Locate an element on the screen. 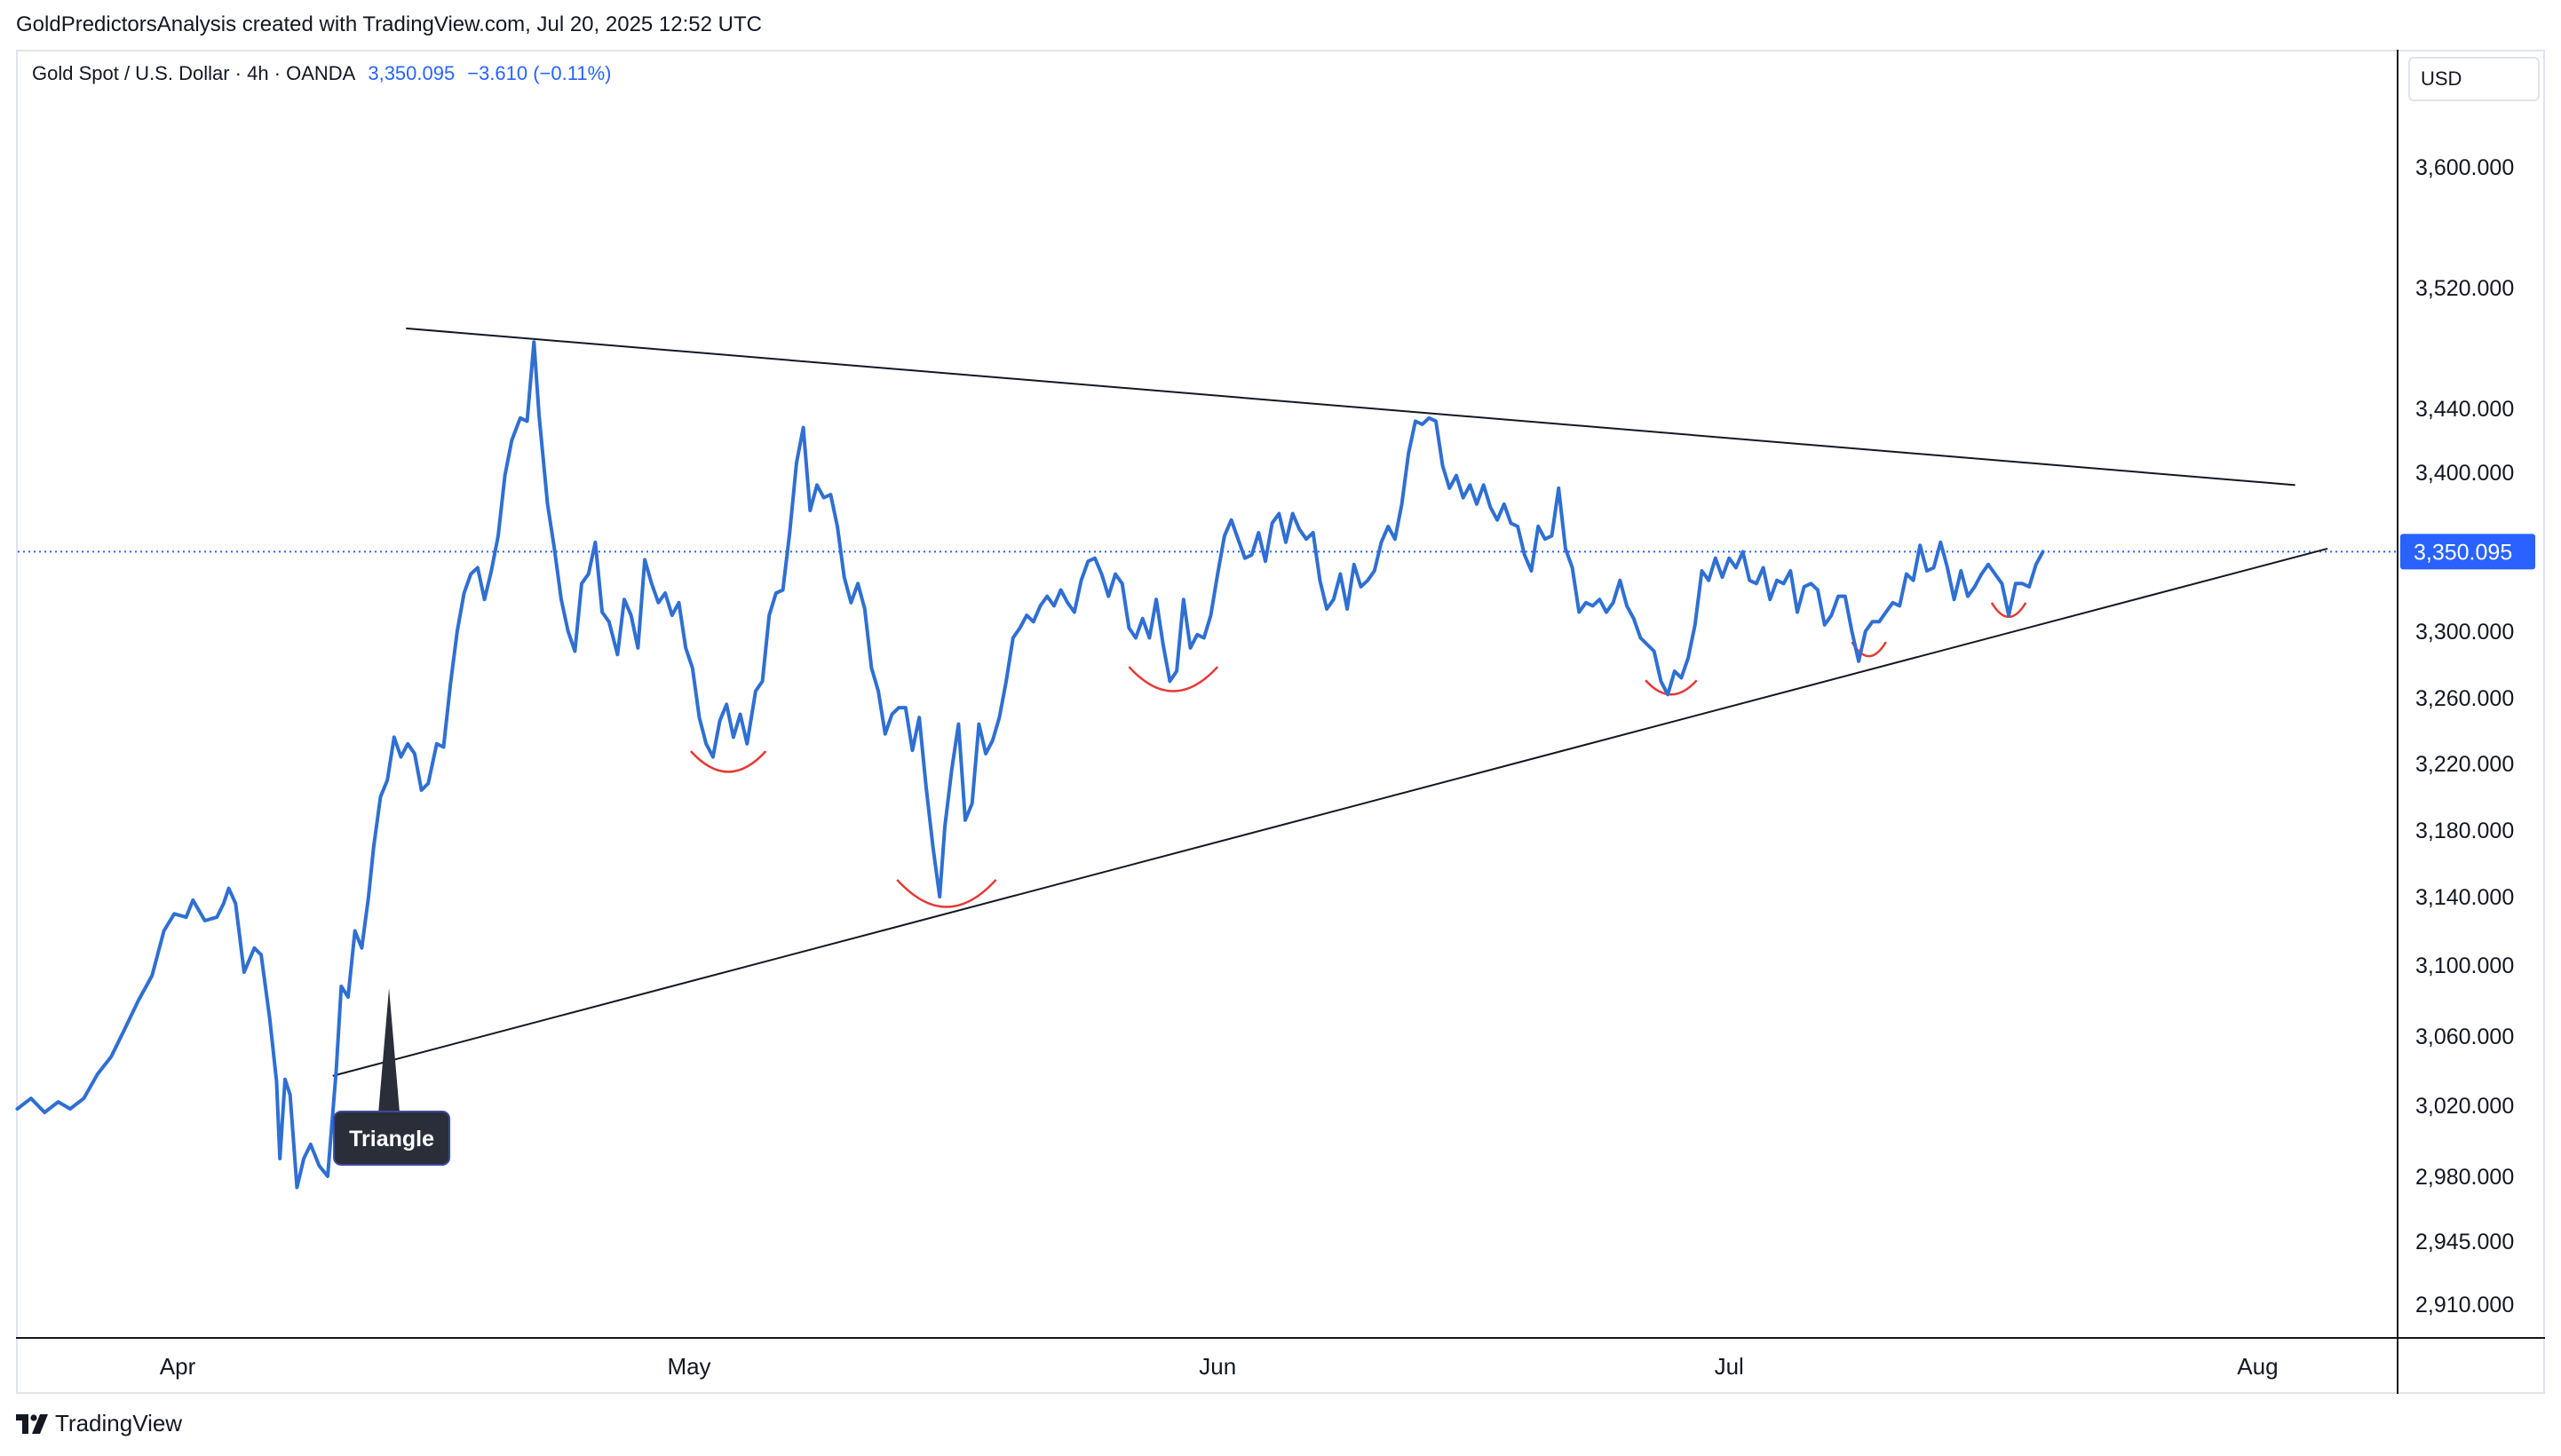  callout-box is located at coordinates (392, 1138).